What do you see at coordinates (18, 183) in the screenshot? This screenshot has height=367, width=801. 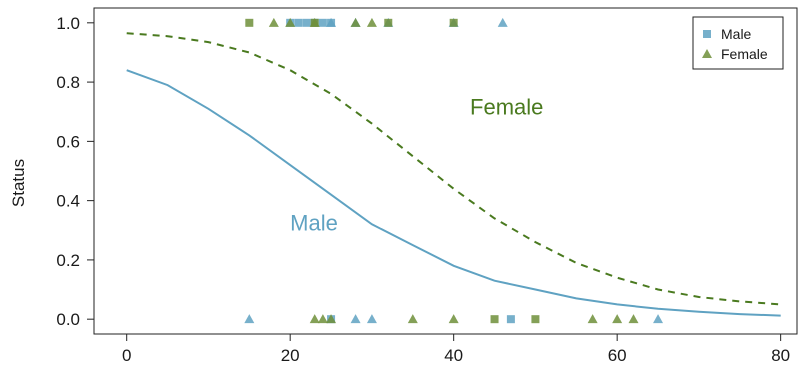 I see `y-axis-label: Status` at bounding box center [18, 183].